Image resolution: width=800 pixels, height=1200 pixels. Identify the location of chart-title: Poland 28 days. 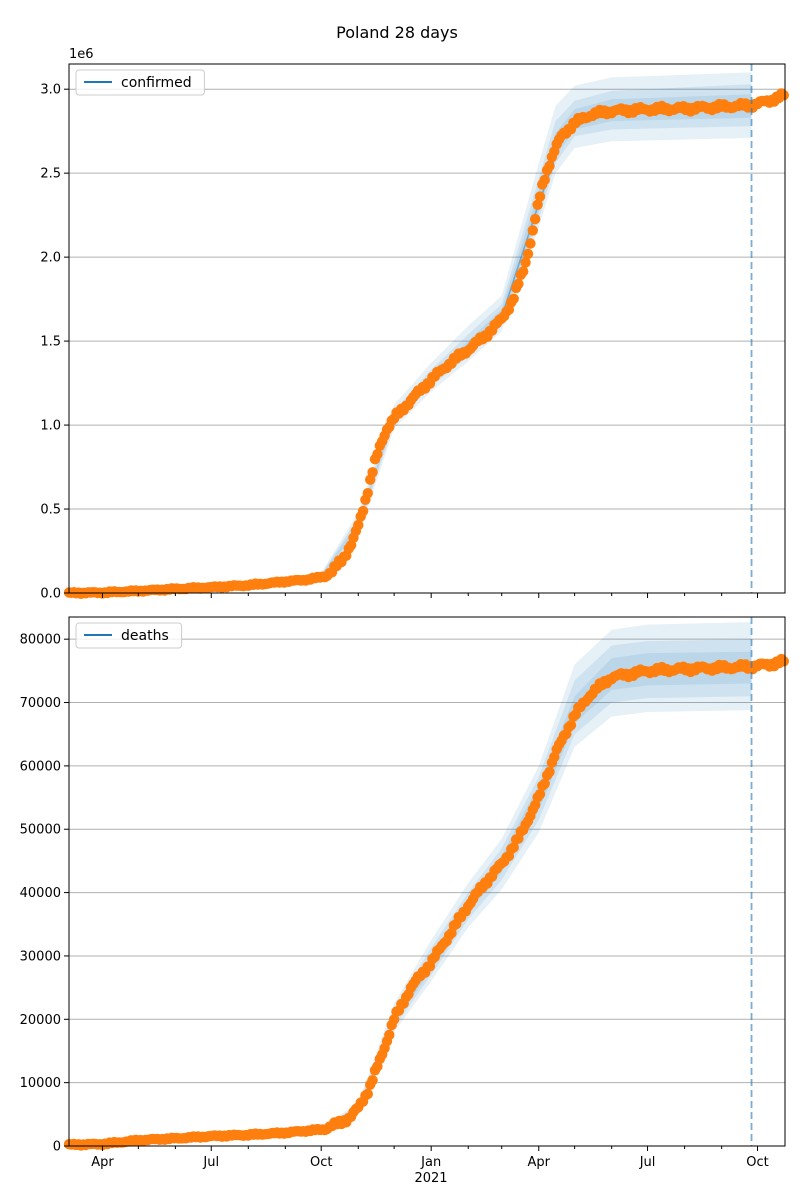
(397, 32).